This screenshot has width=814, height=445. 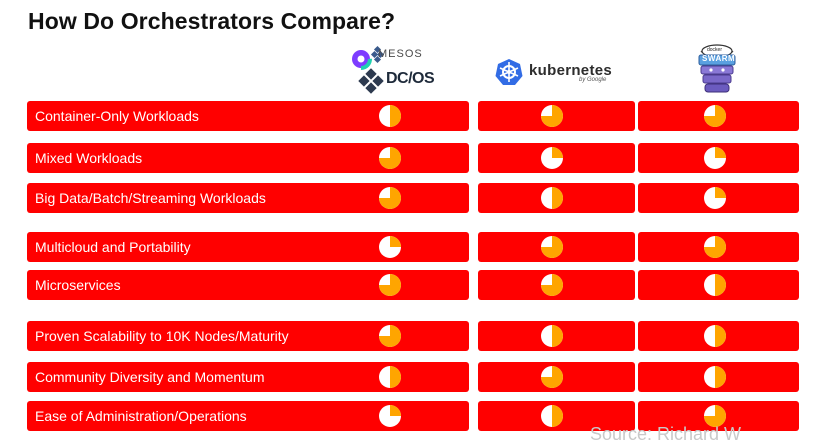 What do you see at coordinates (413, 377) in the screenshot?
I see `table-row: Community Diversity and Momentum` at bounding box center [413, 377].